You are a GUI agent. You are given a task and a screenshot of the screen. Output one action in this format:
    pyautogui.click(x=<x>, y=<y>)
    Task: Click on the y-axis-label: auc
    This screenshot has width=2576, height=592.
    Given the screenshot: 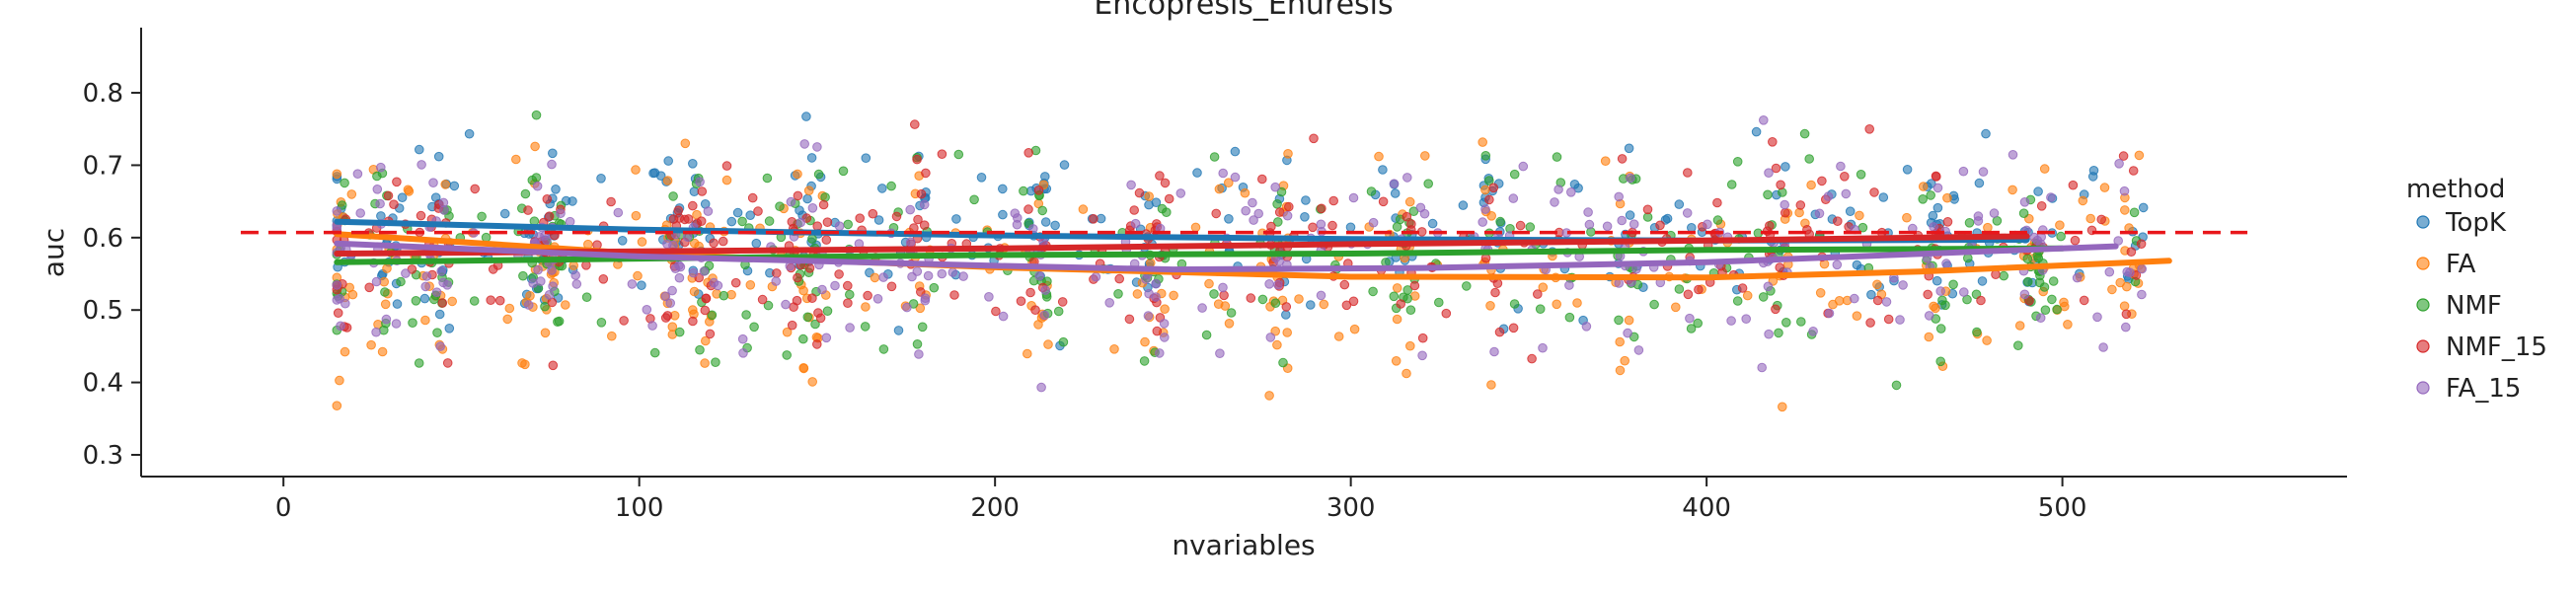 What is the action you would take?
    pyautogui.click(x=54, y=253)
    